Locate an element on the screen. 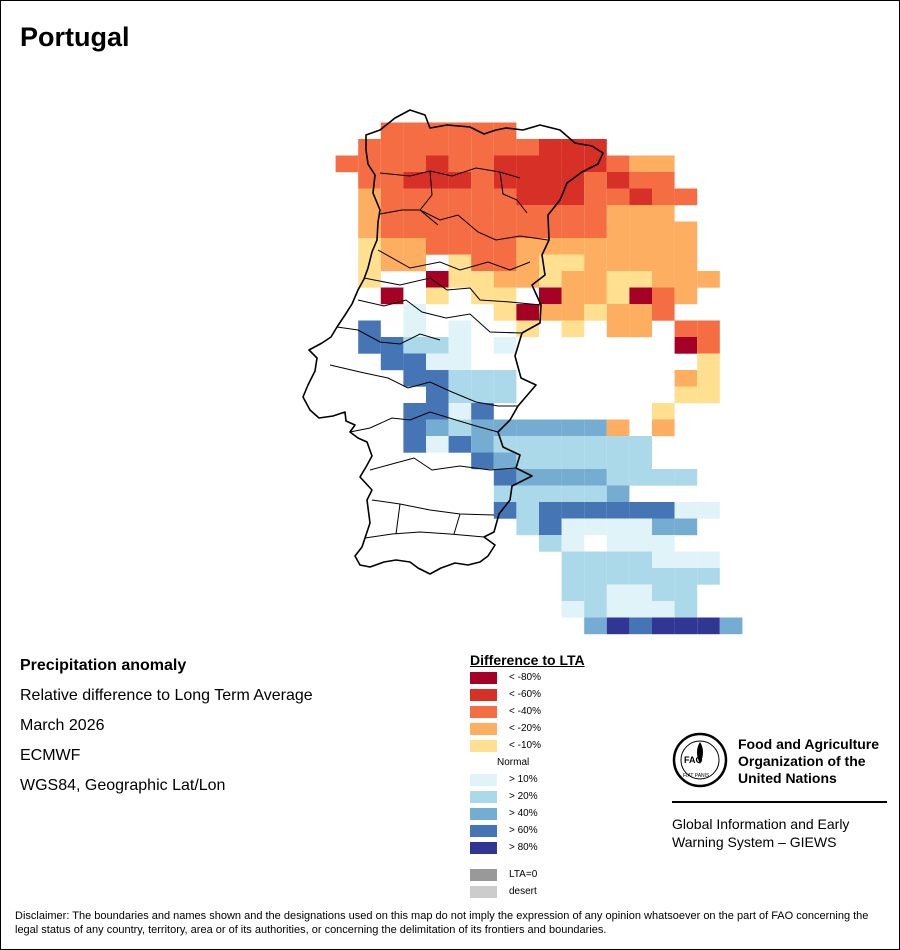 Image resolution: width=900 pixels, height=950 pixels. giews-line2: Warning System – GIEWS is located at coordinates (754, 842).